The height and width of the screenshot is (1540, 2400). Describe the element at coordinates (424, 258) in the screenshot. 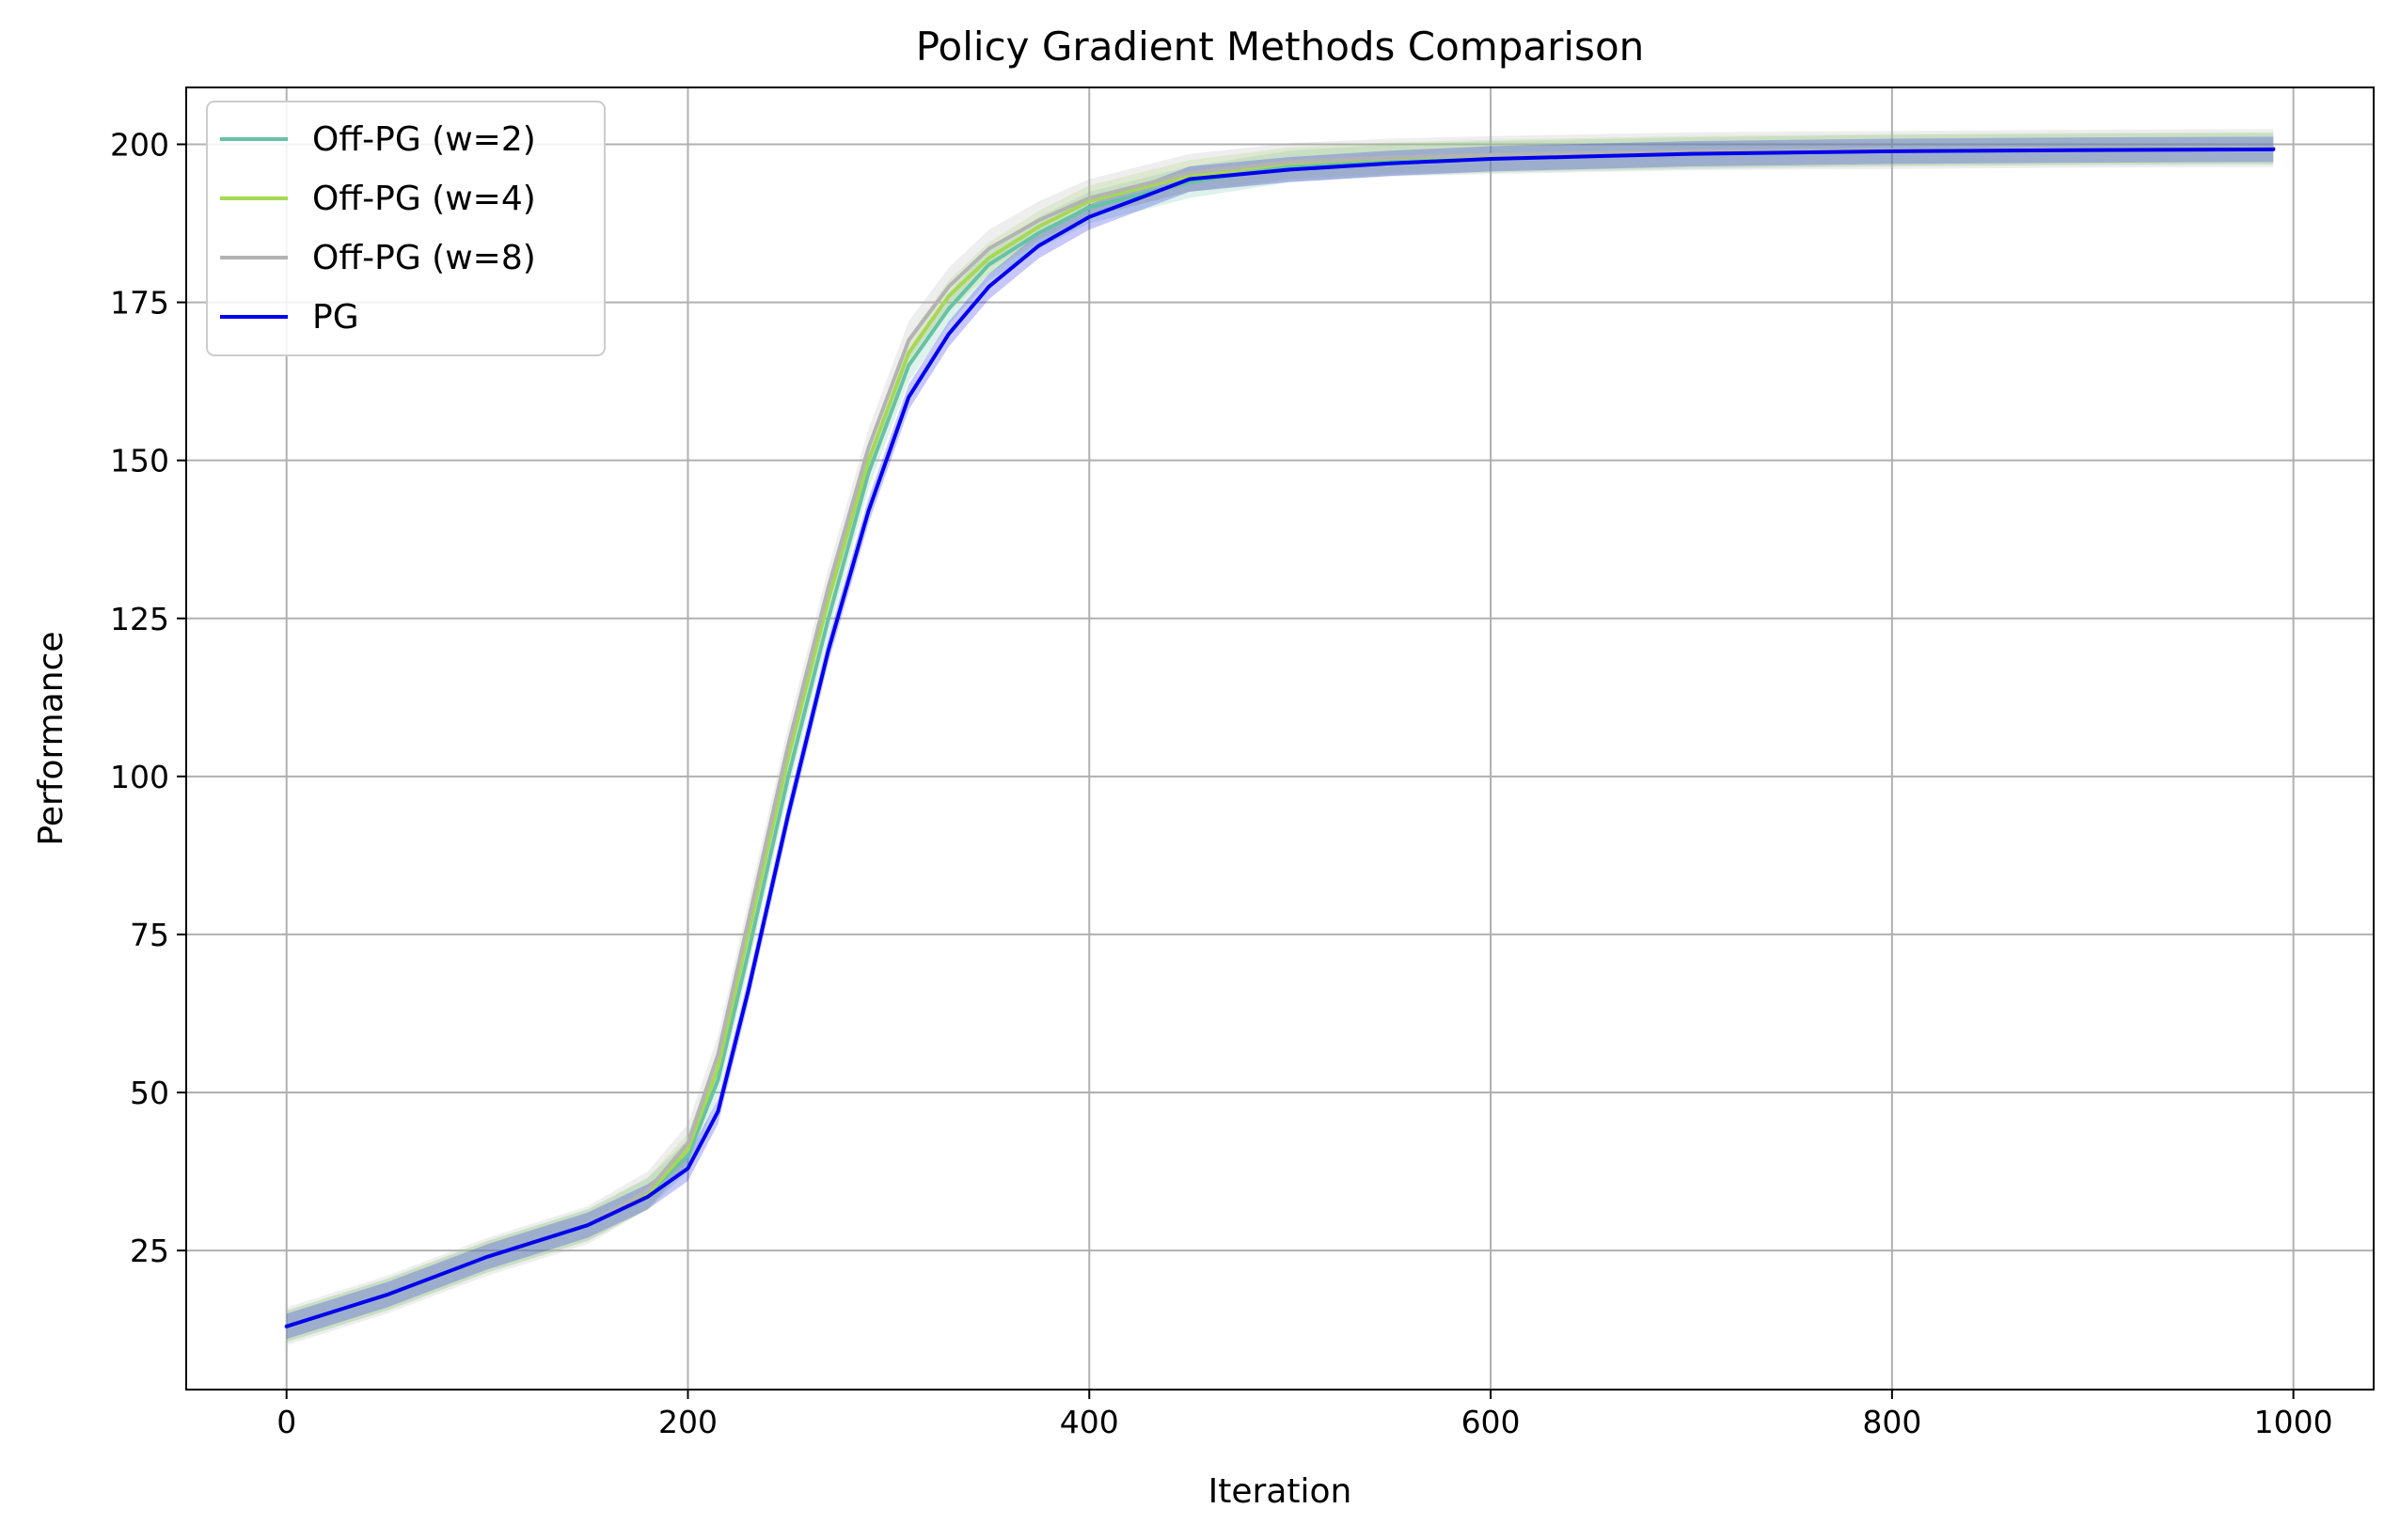

I see `legend-label: Off-PG (w=8)` at that location.